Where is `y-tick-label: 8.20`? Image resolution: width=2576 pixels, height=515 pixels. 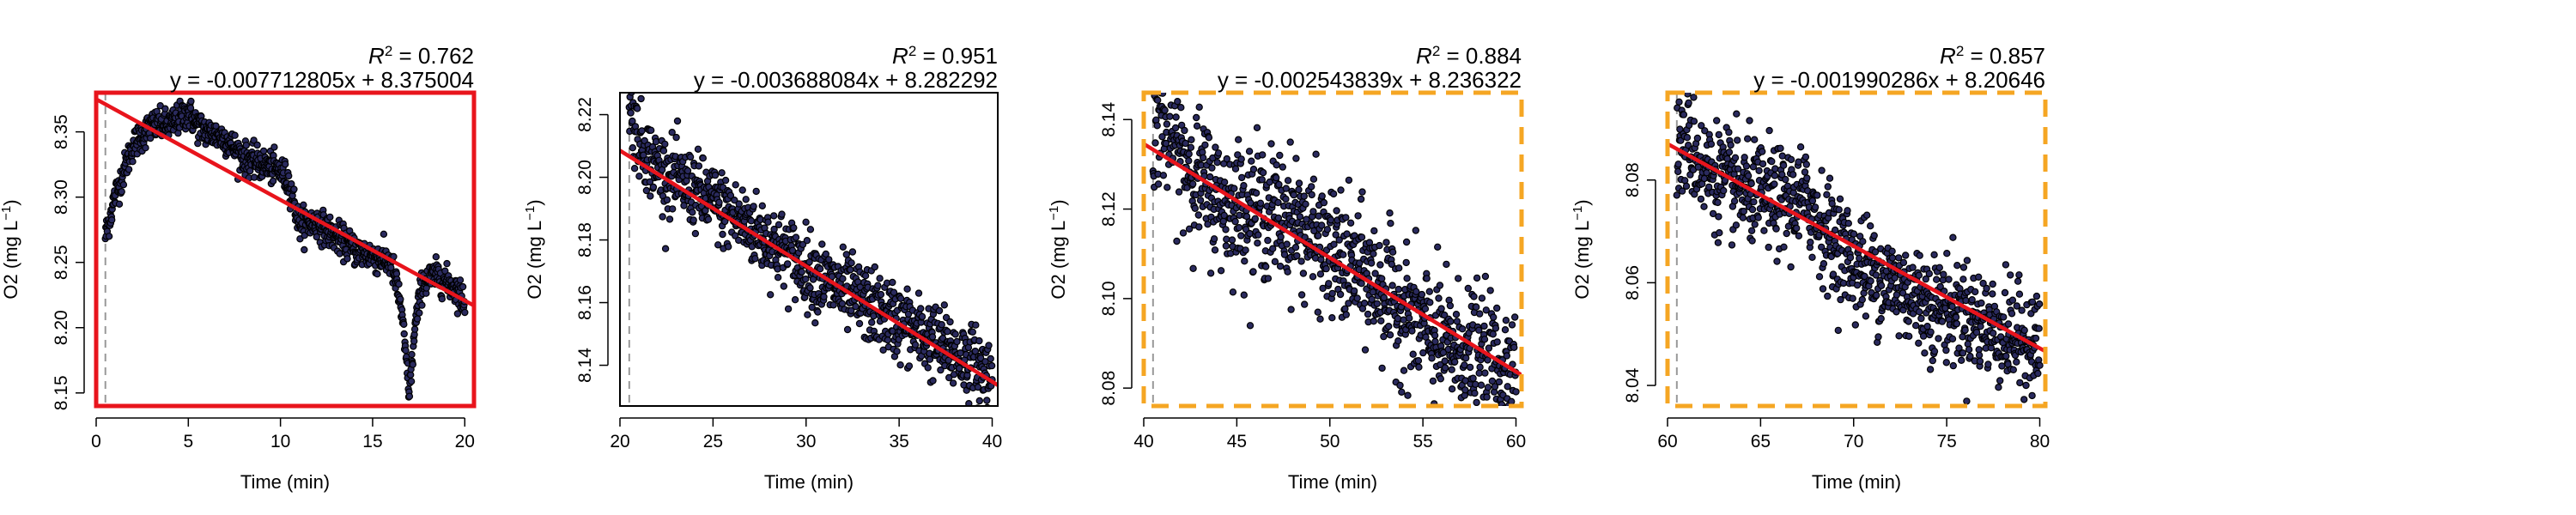
y-tick-label: 8.20 is located at coordinates (585, 177).